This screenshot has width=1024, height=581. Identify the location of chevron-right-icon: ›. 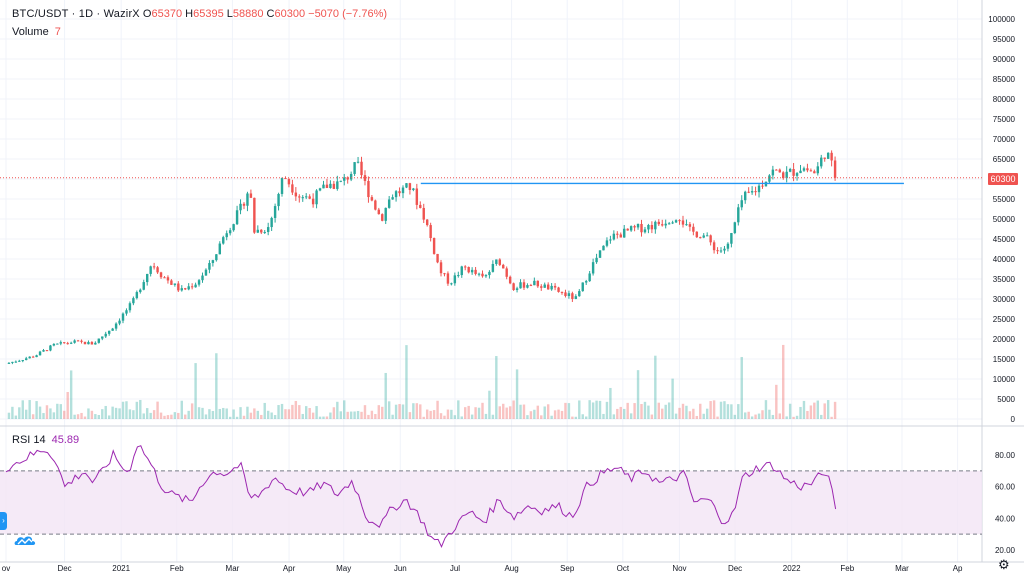
(3, 520).